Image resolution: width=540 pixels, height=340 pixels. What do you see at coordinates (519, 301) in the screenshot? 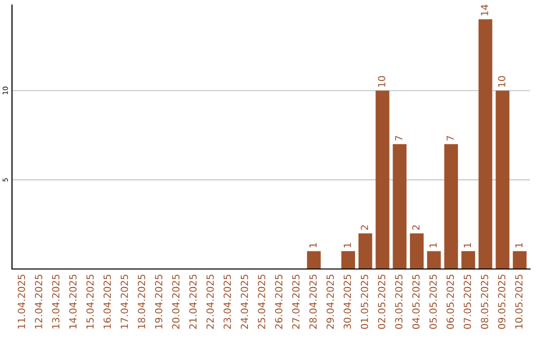
I see `x-tick-label: 10.05.2025` at bounding box center [519, 301].